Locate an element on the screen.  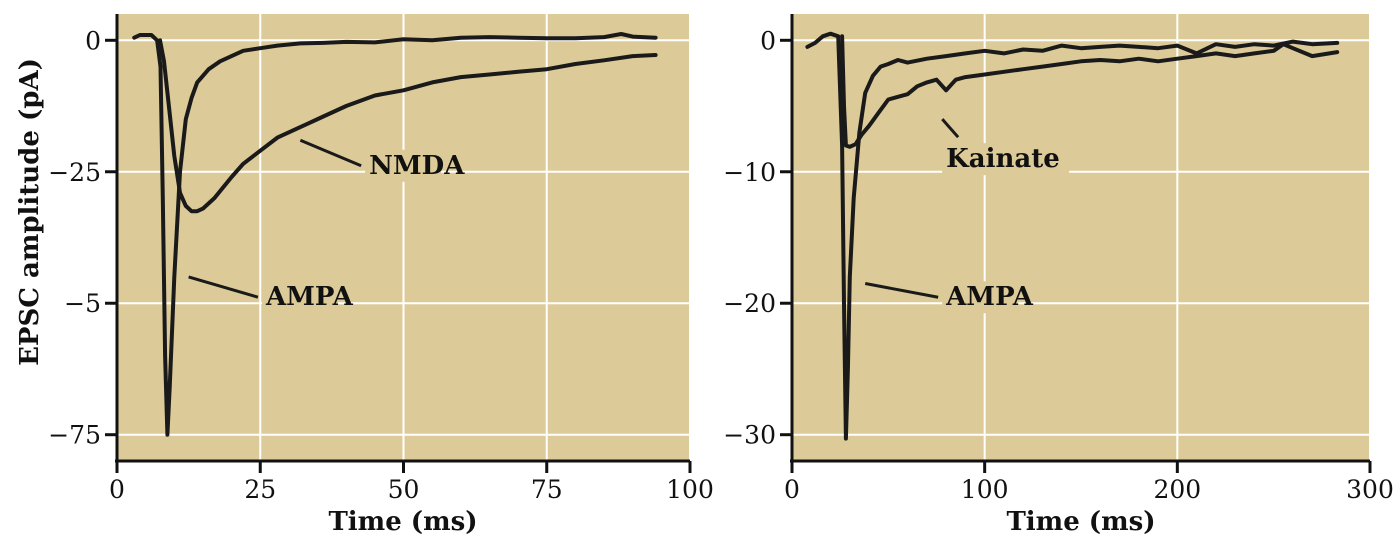
x-tick-label: 50 is located at coordinates (404, 489).